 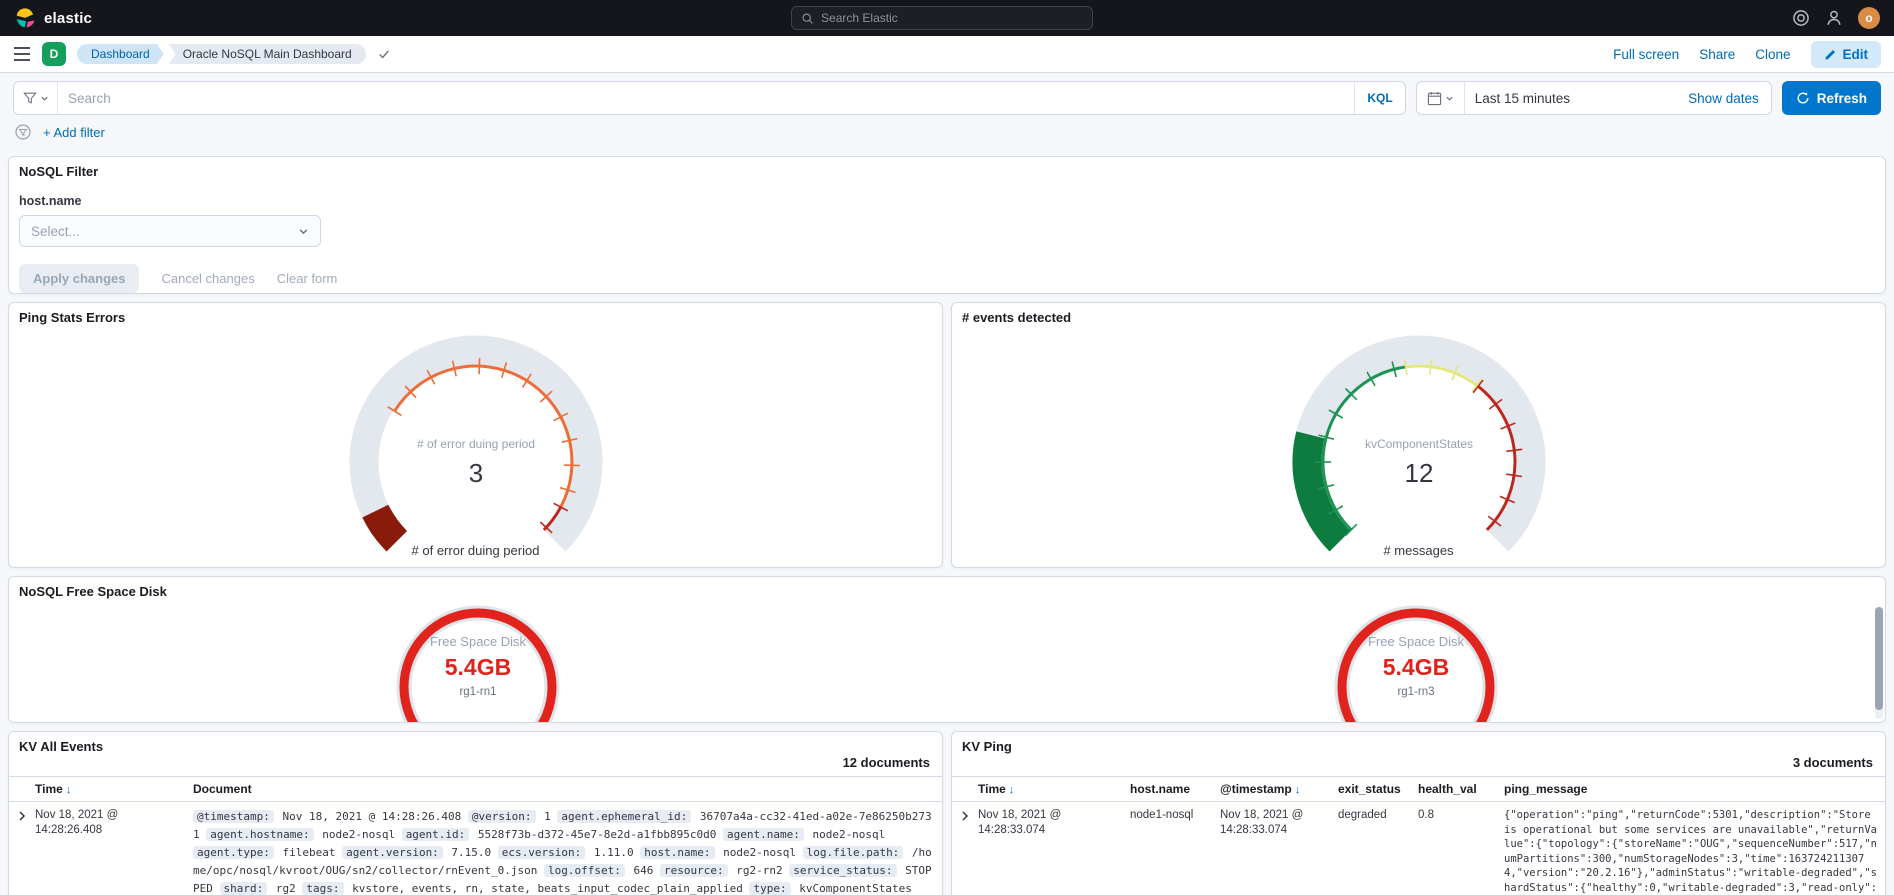 I want to click on date-picker: Last 15 minutes Show dates, so click(x=1593, y=98).